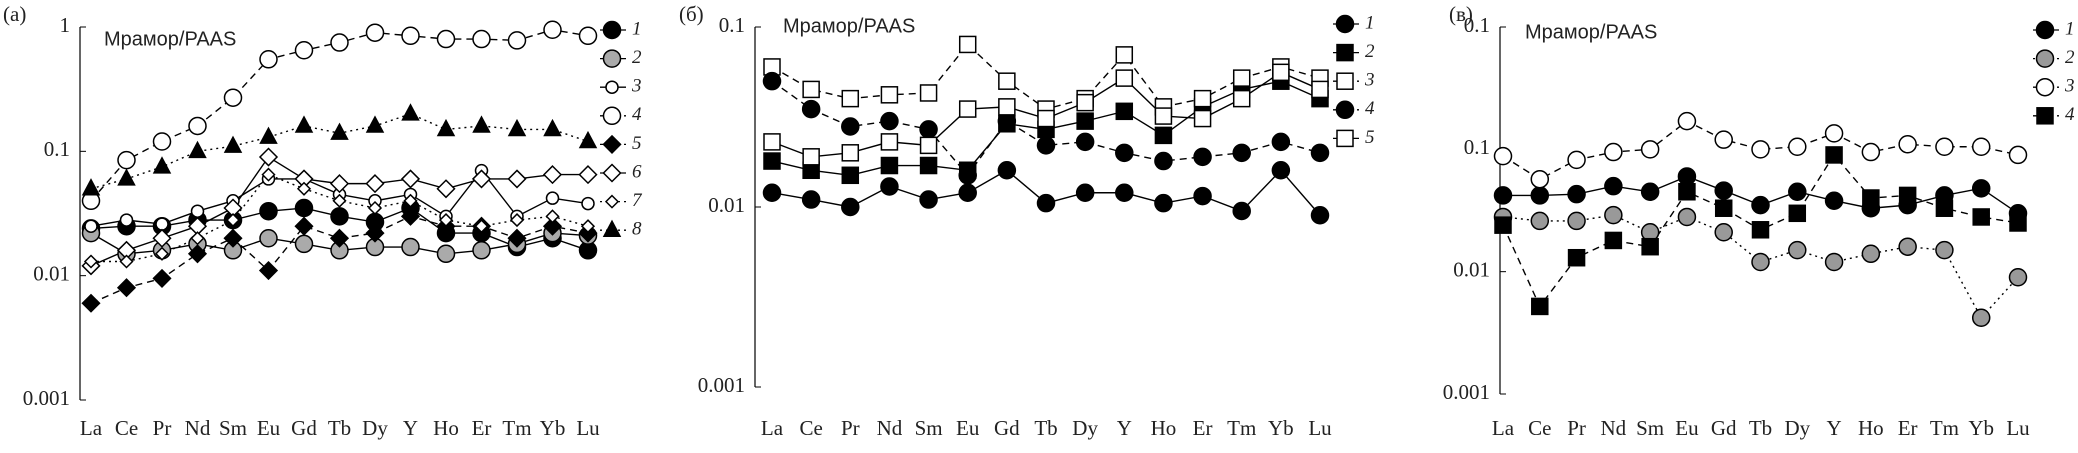 This screenshot has width=2078, height=453. Describe the element at coordinates (65, 25) in the screenshot. I see `y-tick-label: 1` at that location.